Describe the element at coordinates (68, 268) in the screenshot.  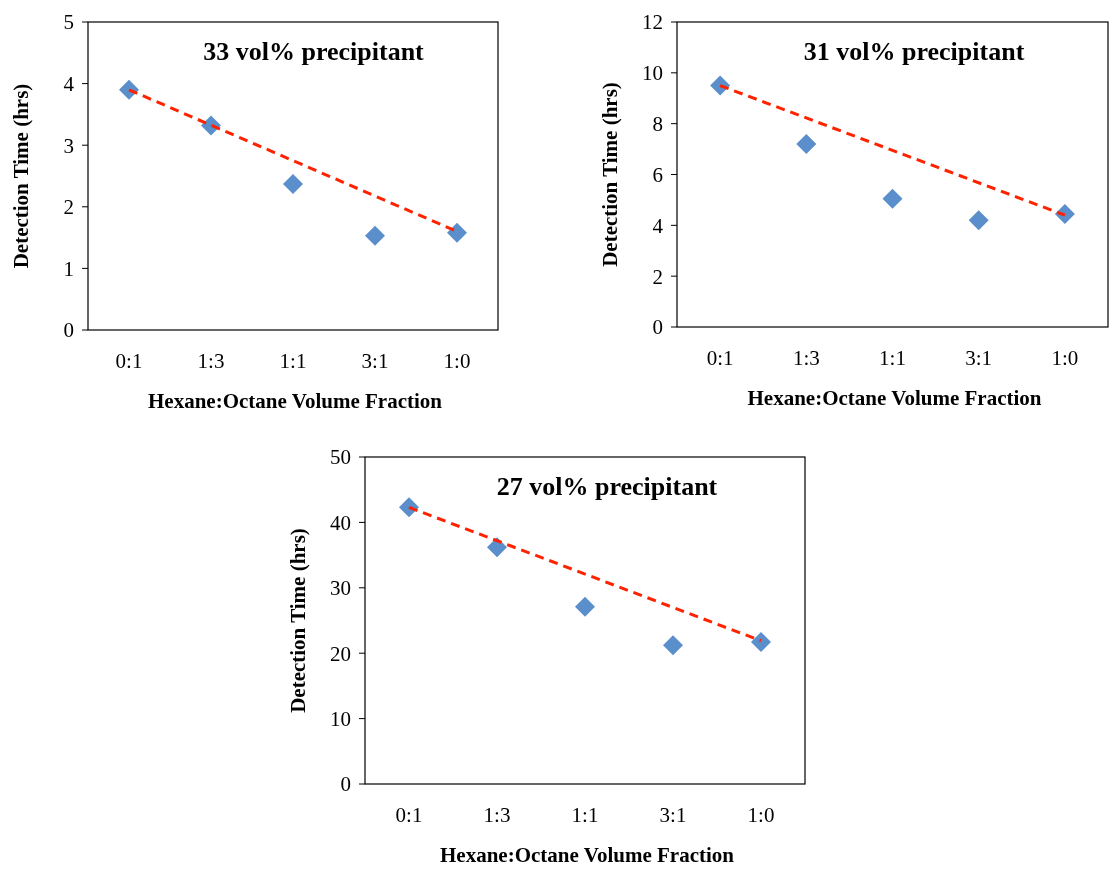
I see `y-tick-label: 1` at that location.